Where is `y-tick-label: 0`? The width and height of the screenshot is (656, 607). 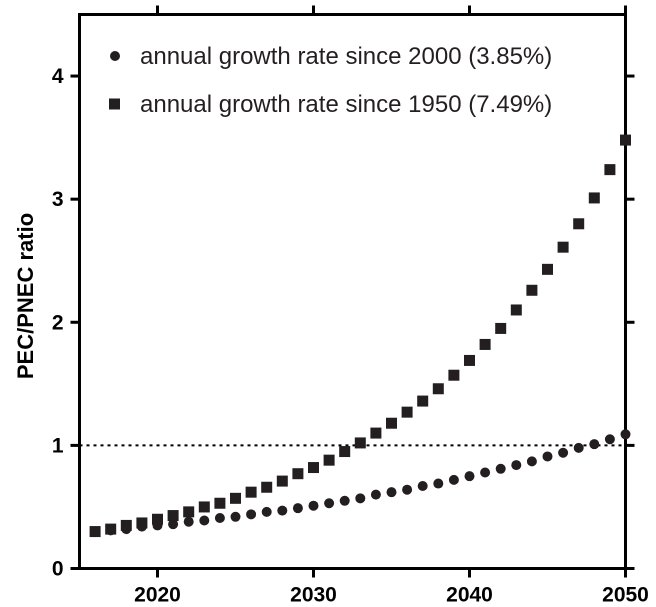
y-tick-label: 0 is located at coordinates (58, 569).